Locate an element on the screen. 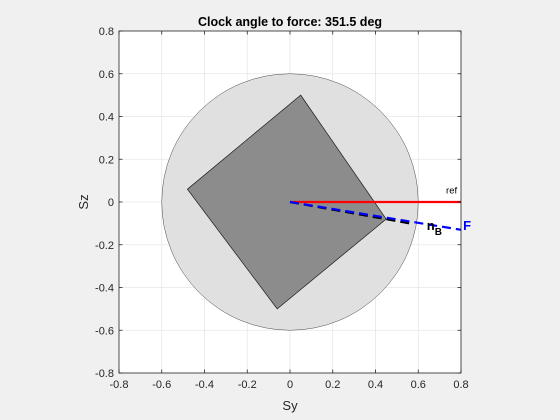 This screenshot has height=420, width=560. y-tick-label: -0.8 is located at coordinates (104, 374).